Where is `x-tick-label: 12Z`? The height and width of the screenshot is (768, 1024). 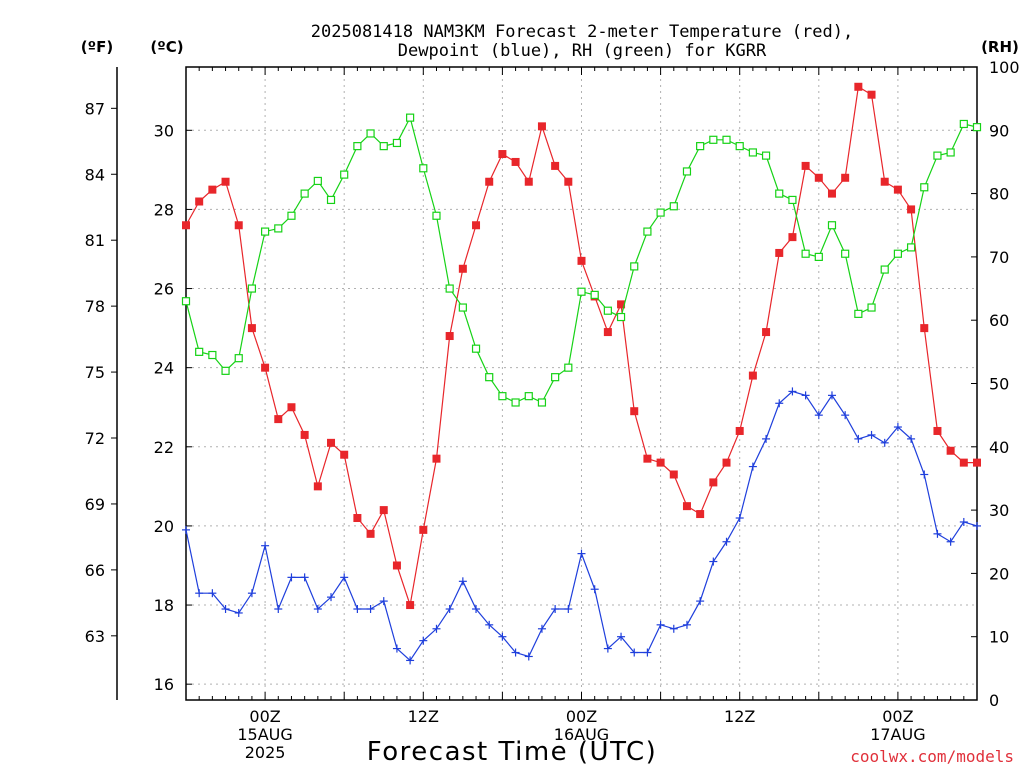 x-tick-label: 12Z is located at coordinates (423, 716).